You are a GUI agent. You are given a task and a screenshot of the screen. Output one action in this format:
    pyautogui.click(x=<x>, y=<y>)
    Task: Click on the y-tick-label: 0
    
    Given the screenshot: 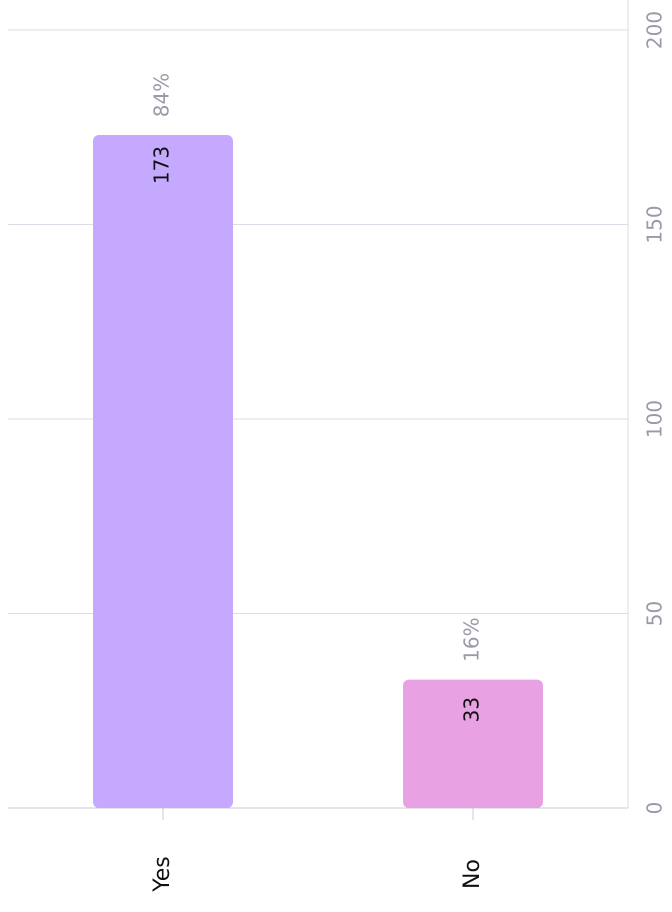 What is the action you would take?
    pyautogui.click(x=655, y=808)
    